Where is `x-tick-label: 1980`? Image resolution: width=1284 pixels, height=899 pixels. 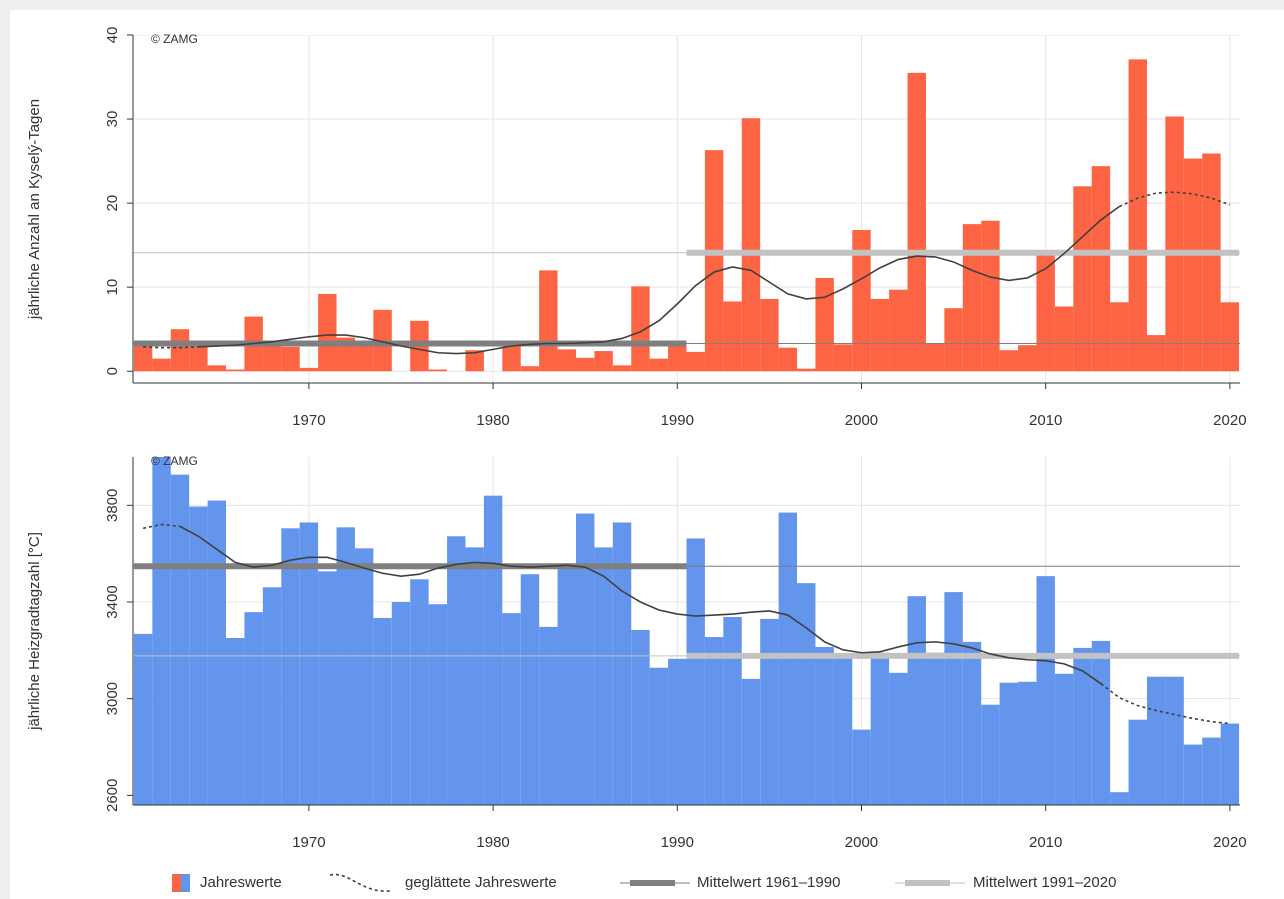
x-tick-label: 1980 is located at coordinates (492, 420).